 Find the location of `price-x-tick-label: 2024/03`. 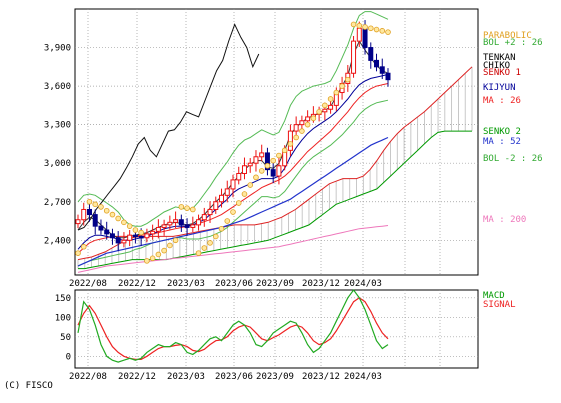

price-x-tick-label: 2024/03 is located at coordinates (363, 284).